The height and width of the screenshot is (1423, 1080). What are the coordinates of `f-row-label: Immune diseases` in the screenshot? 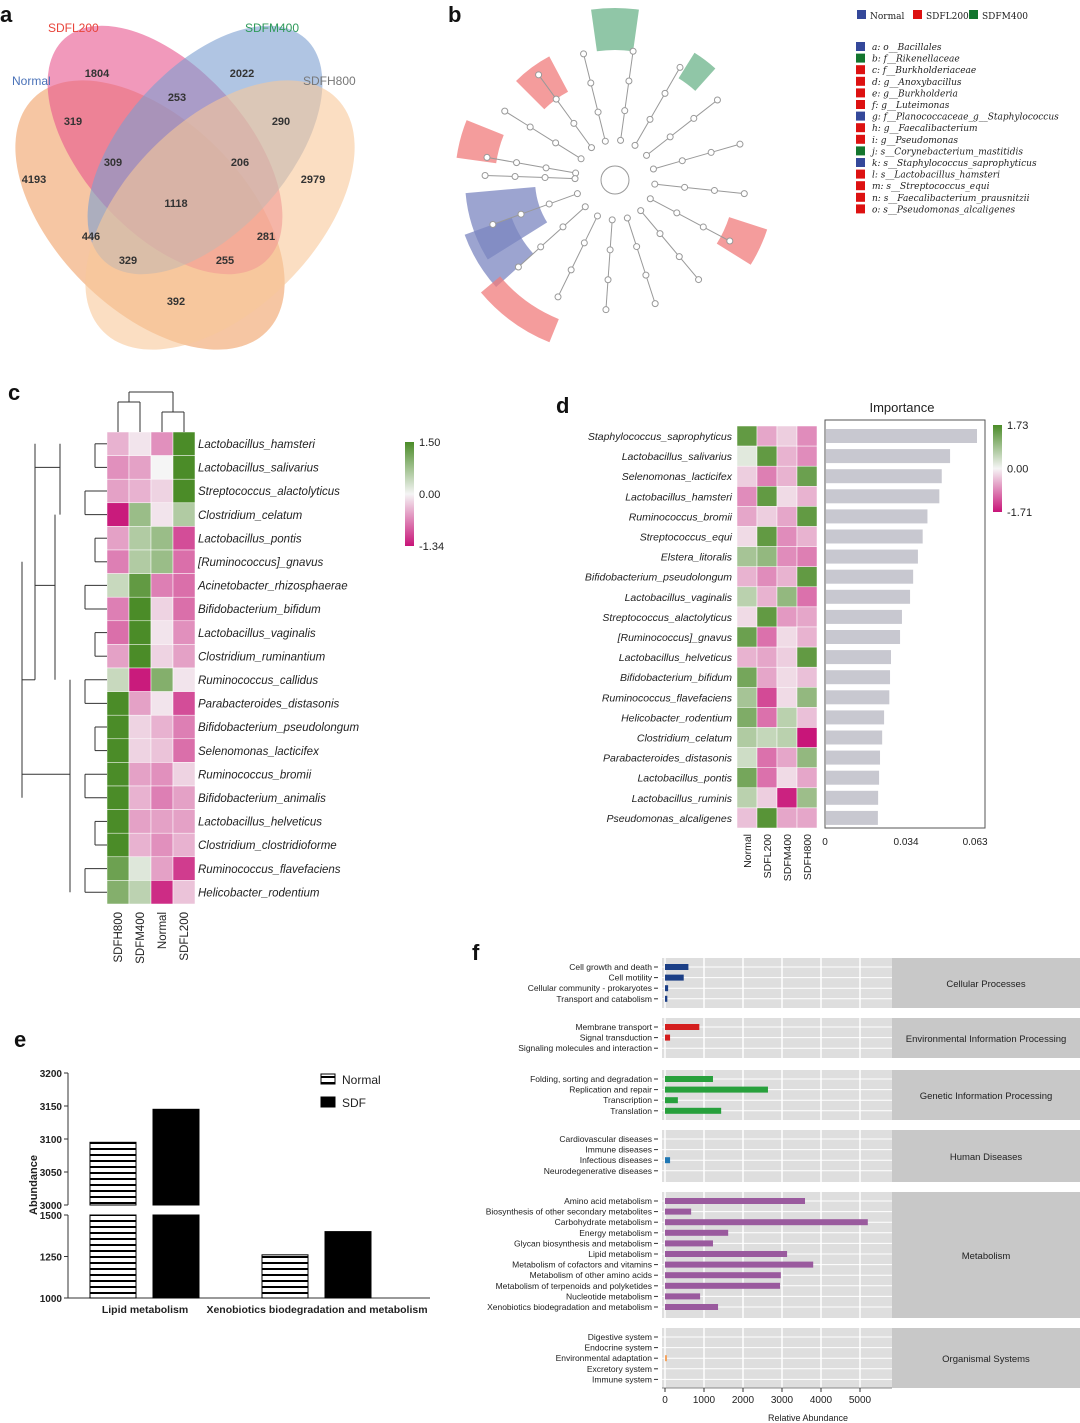 It's located at (618, 1150).